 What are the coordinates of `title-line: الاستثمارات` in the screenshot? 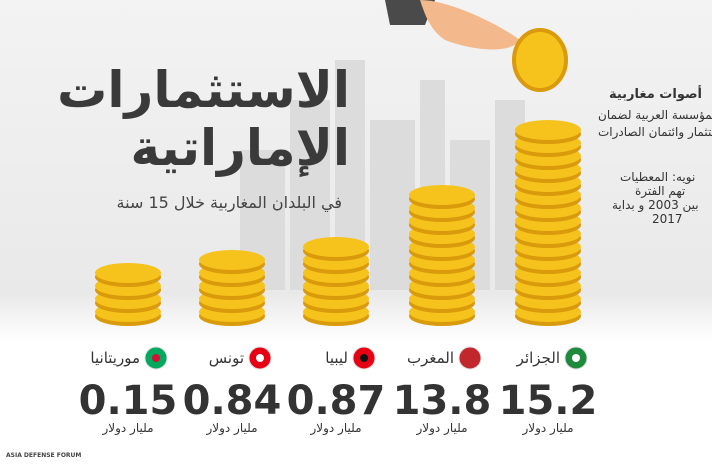 It's located at (203, 90).